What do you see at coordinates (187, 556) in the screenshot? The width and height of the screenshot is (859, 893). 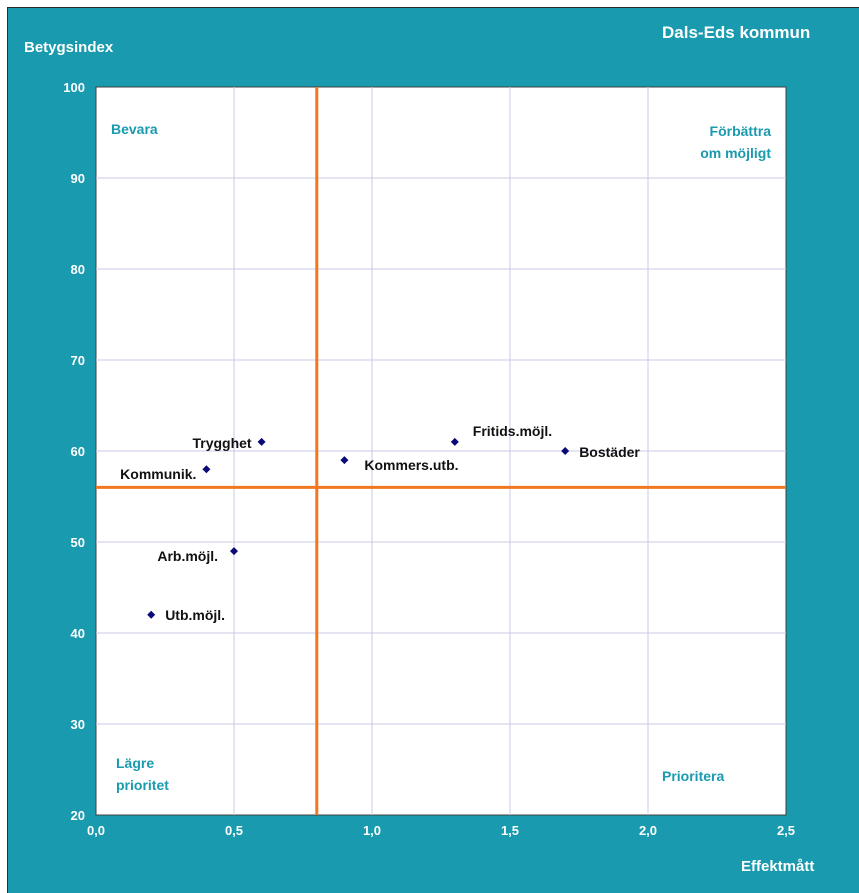 I see `data-point-label: Arb.möjl.` at bounding box center [187, 556].